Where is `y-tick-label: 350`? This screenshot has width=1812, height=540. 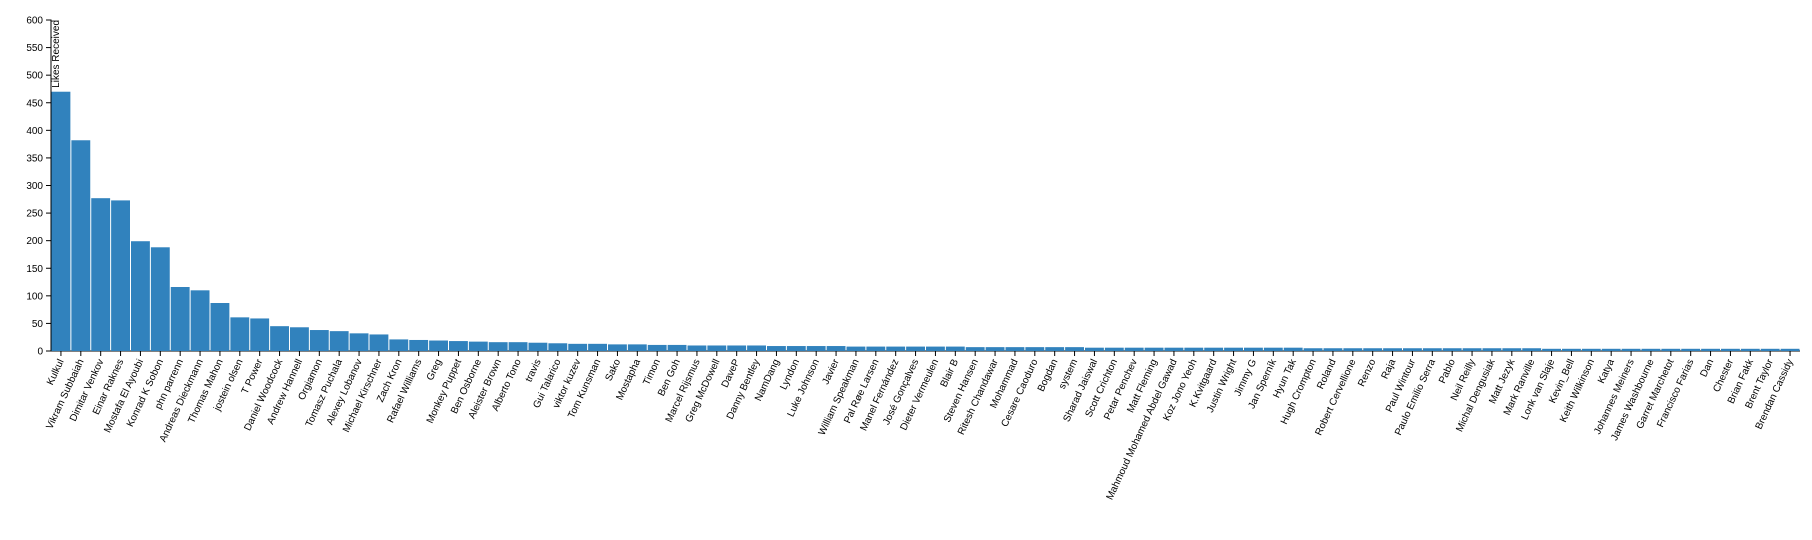 y-tick-label: 350 is located at coordinates (34, 158).